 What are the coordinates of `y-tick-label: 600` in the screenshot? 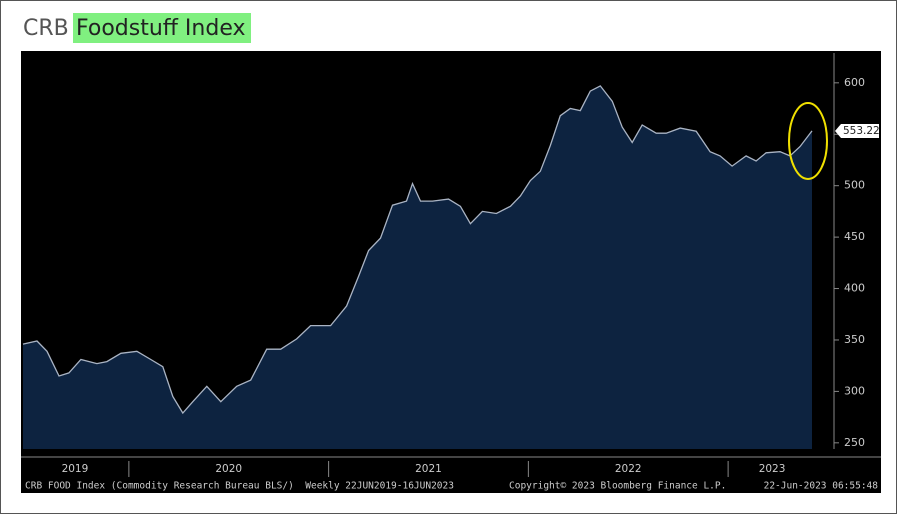 It's located at (854, 82).